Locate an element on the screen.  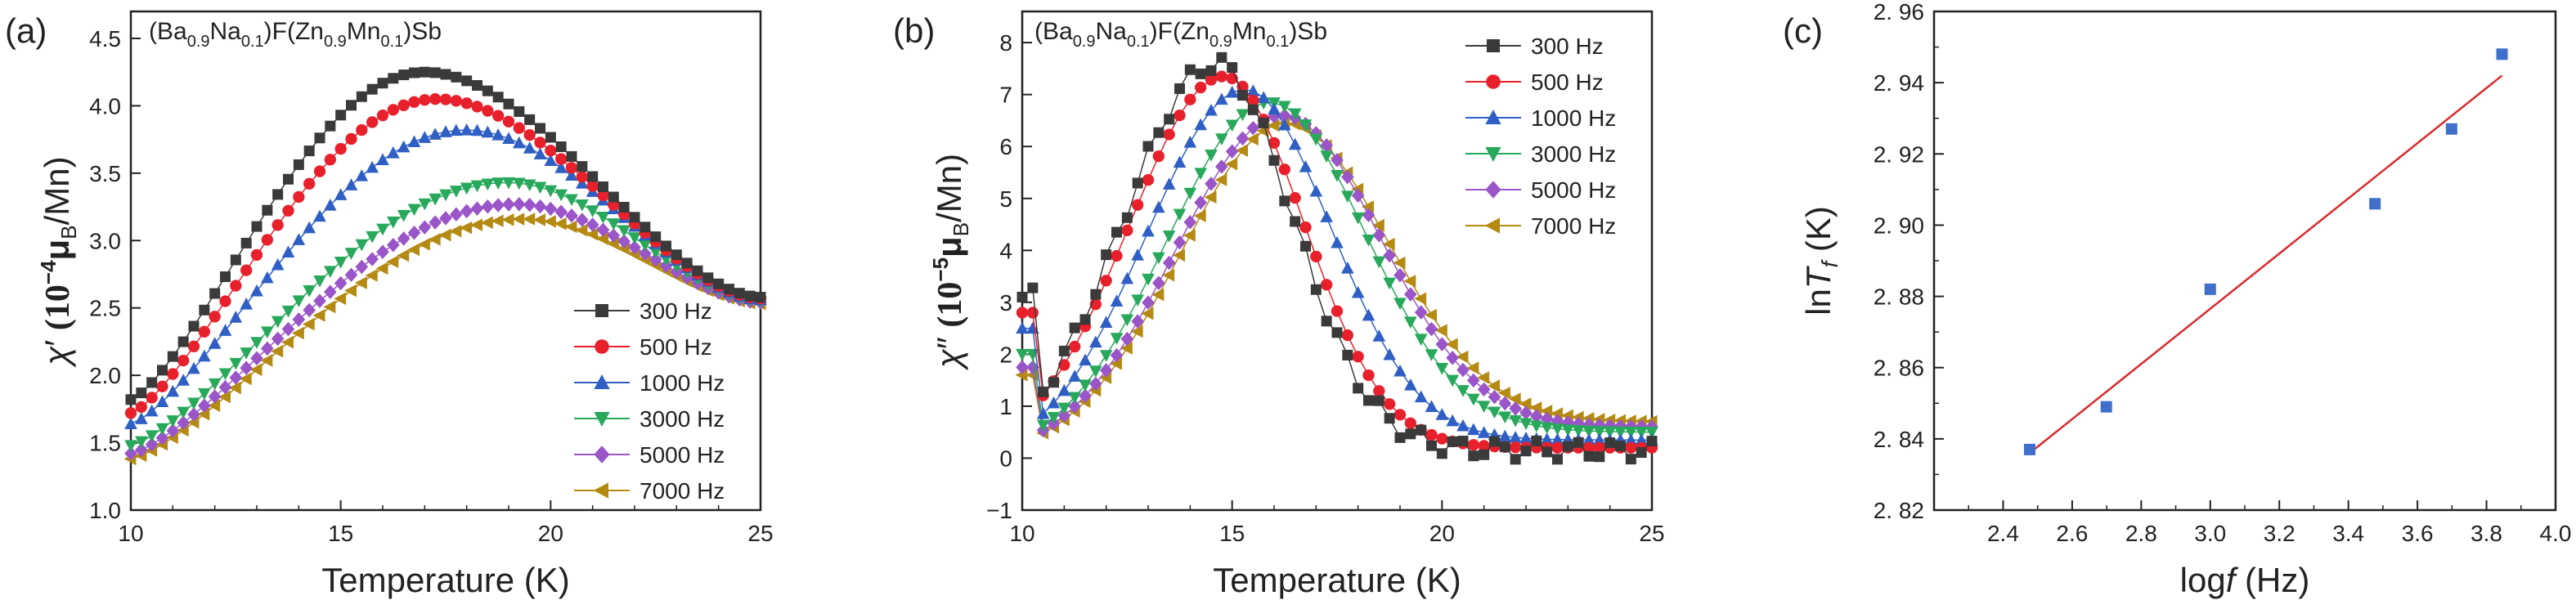
y-tick-label: 4 is located at coordinates (1005, 250).